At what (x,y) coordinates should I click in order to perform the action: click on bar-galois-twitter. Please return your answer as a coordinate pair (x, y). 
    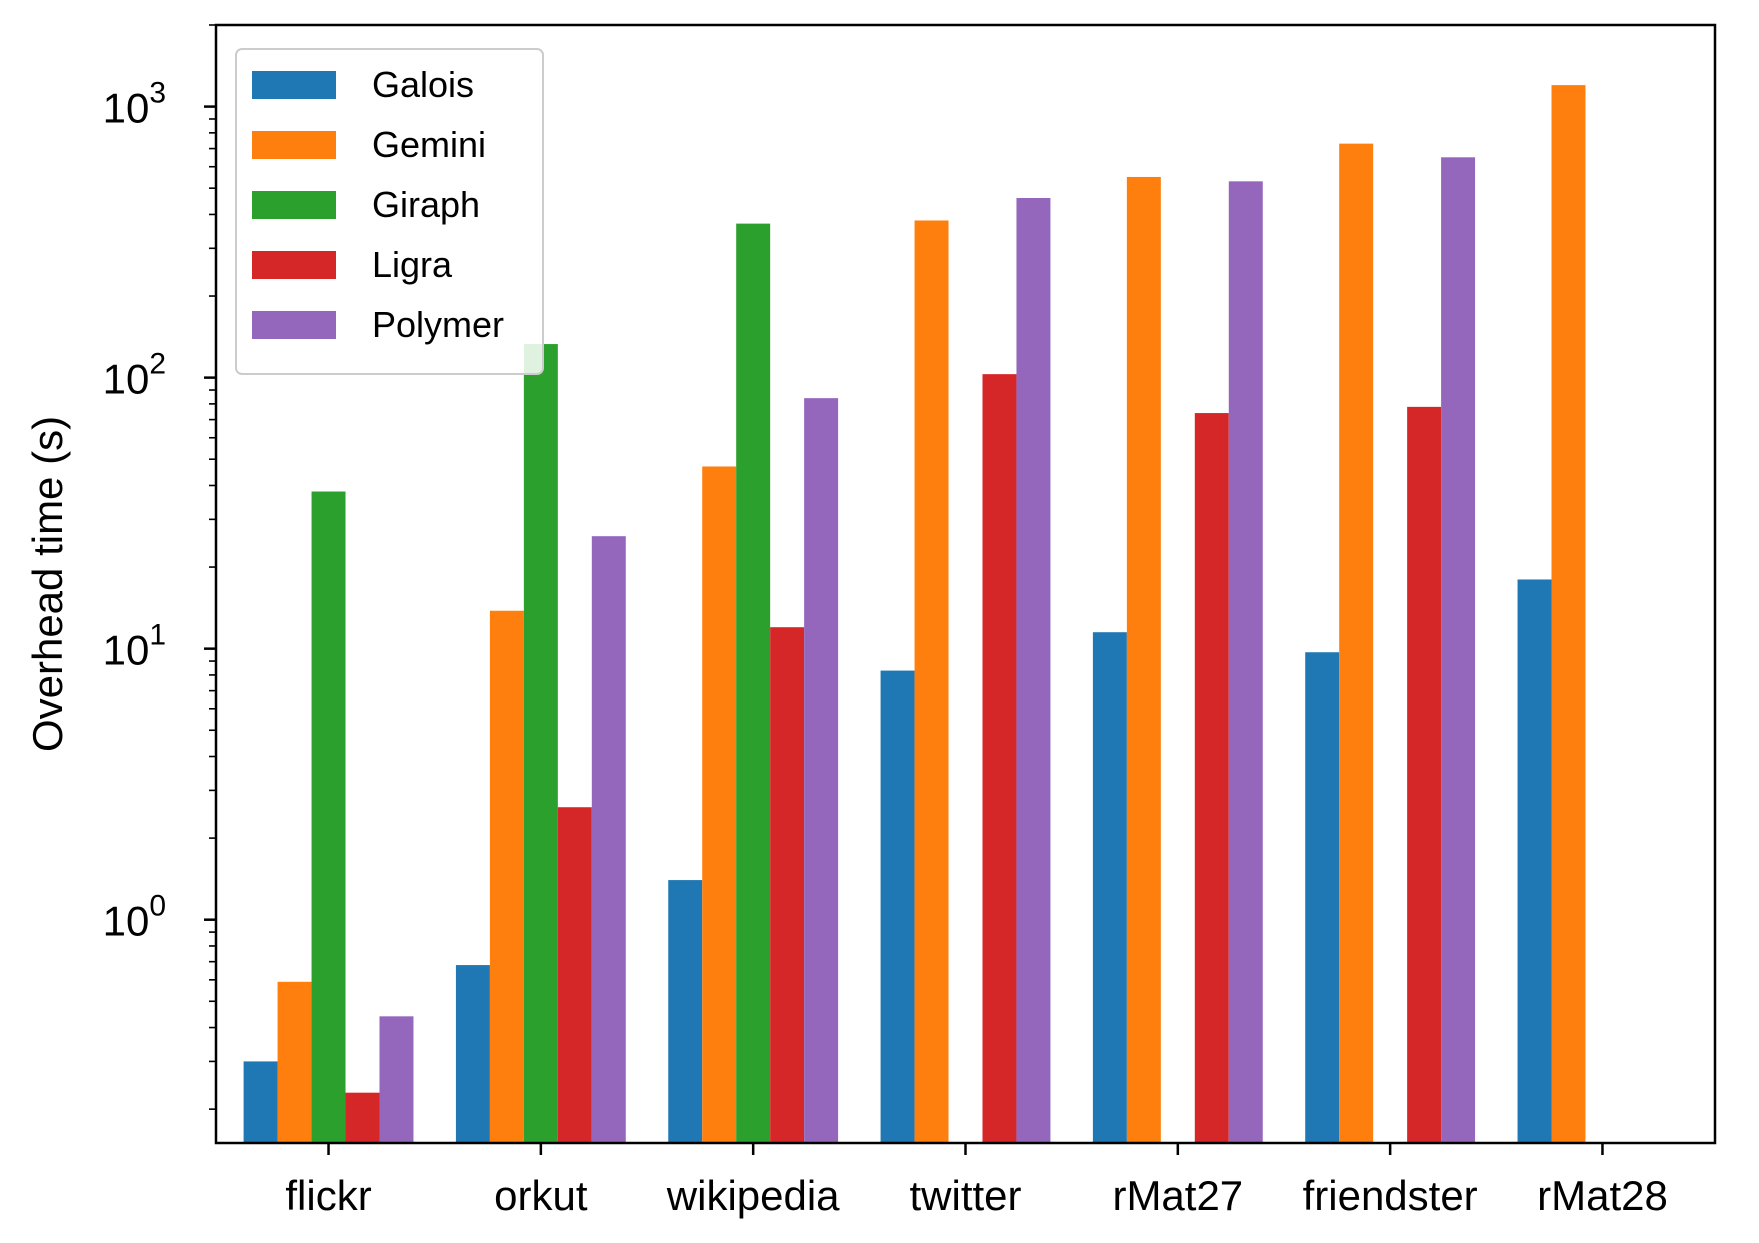
    Looking at the image, I should click on (897, 906).